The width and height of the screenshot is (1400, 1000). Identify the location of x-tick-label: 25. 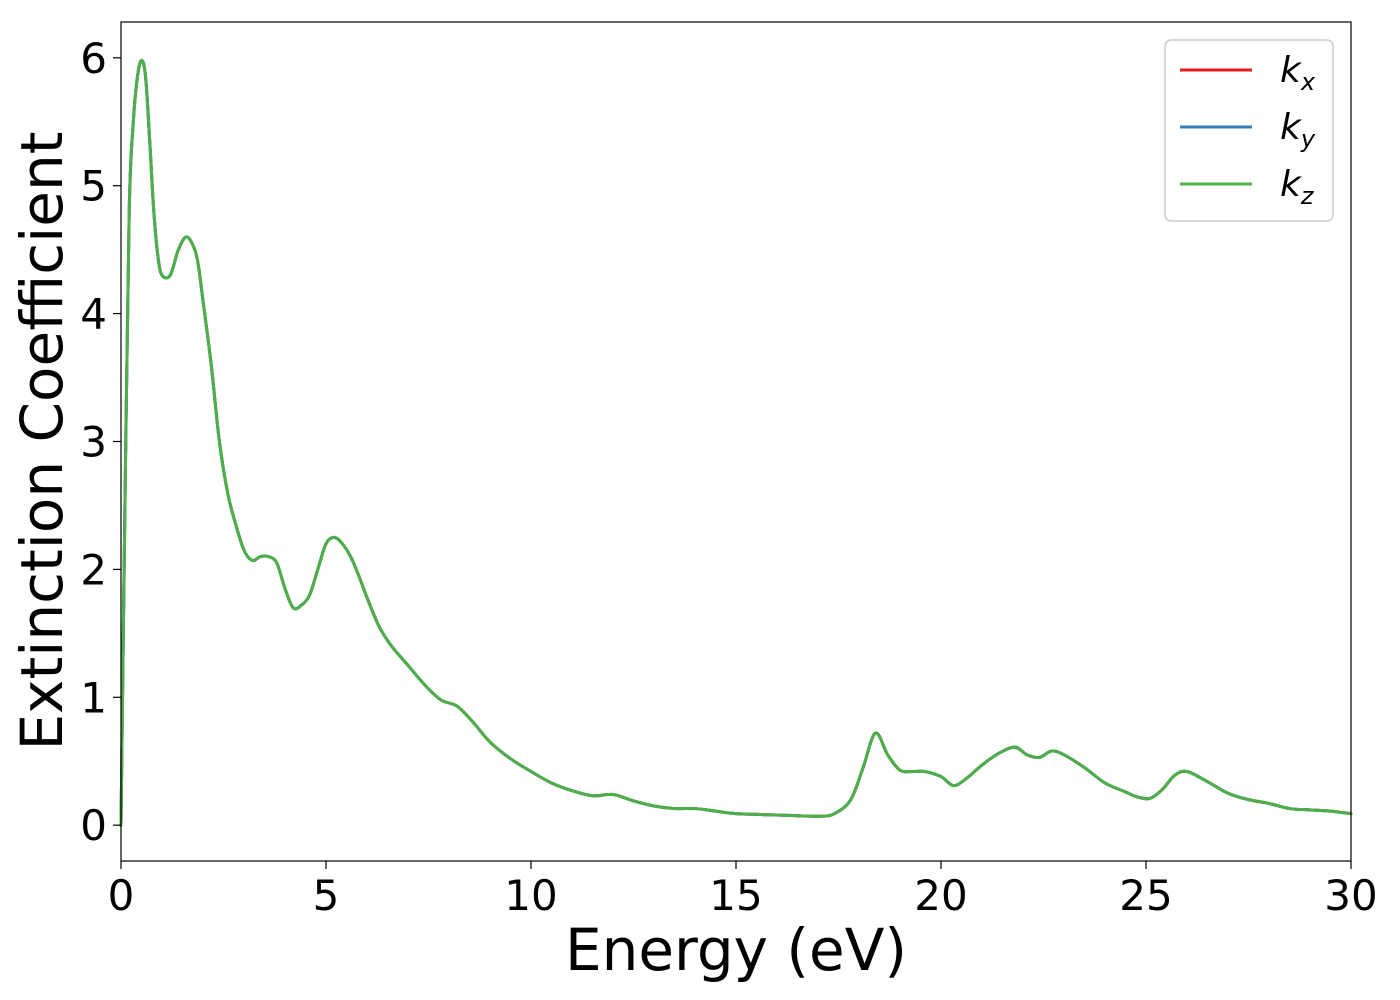
(1145, 895).